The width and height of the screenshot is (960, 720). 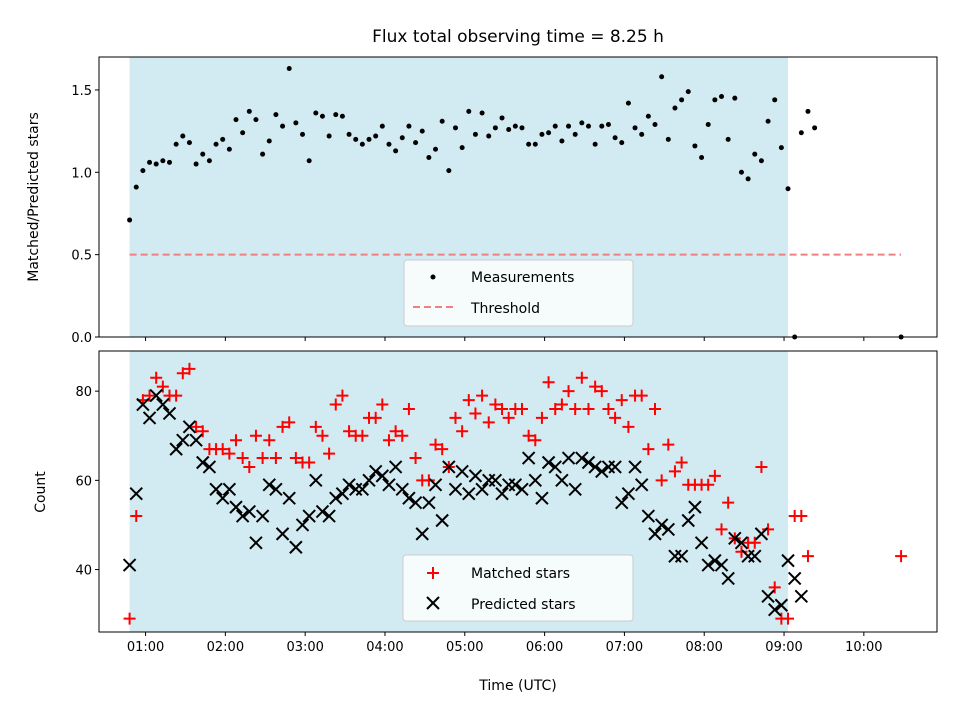 I want to click on figure-title: Flux total observing time = 8.25 h, so click(x=518, y=37).